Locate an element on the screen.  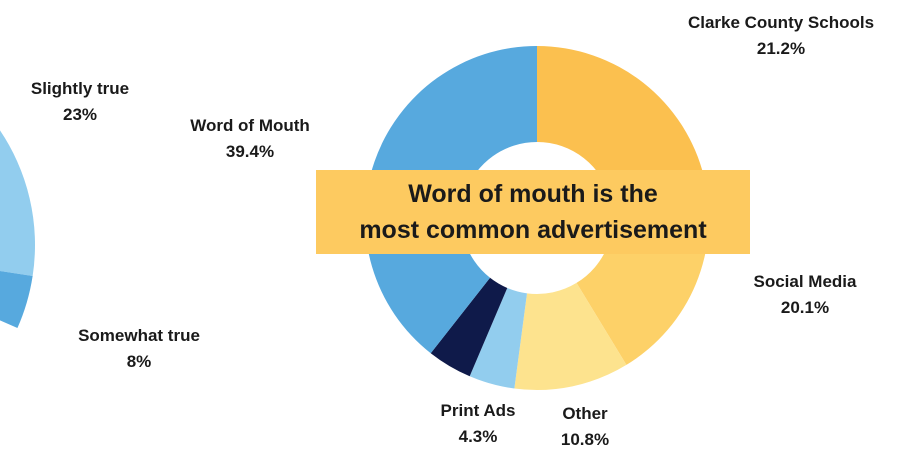
headline-line-1: Word of mouth is the is located at coordinates (533, 194).